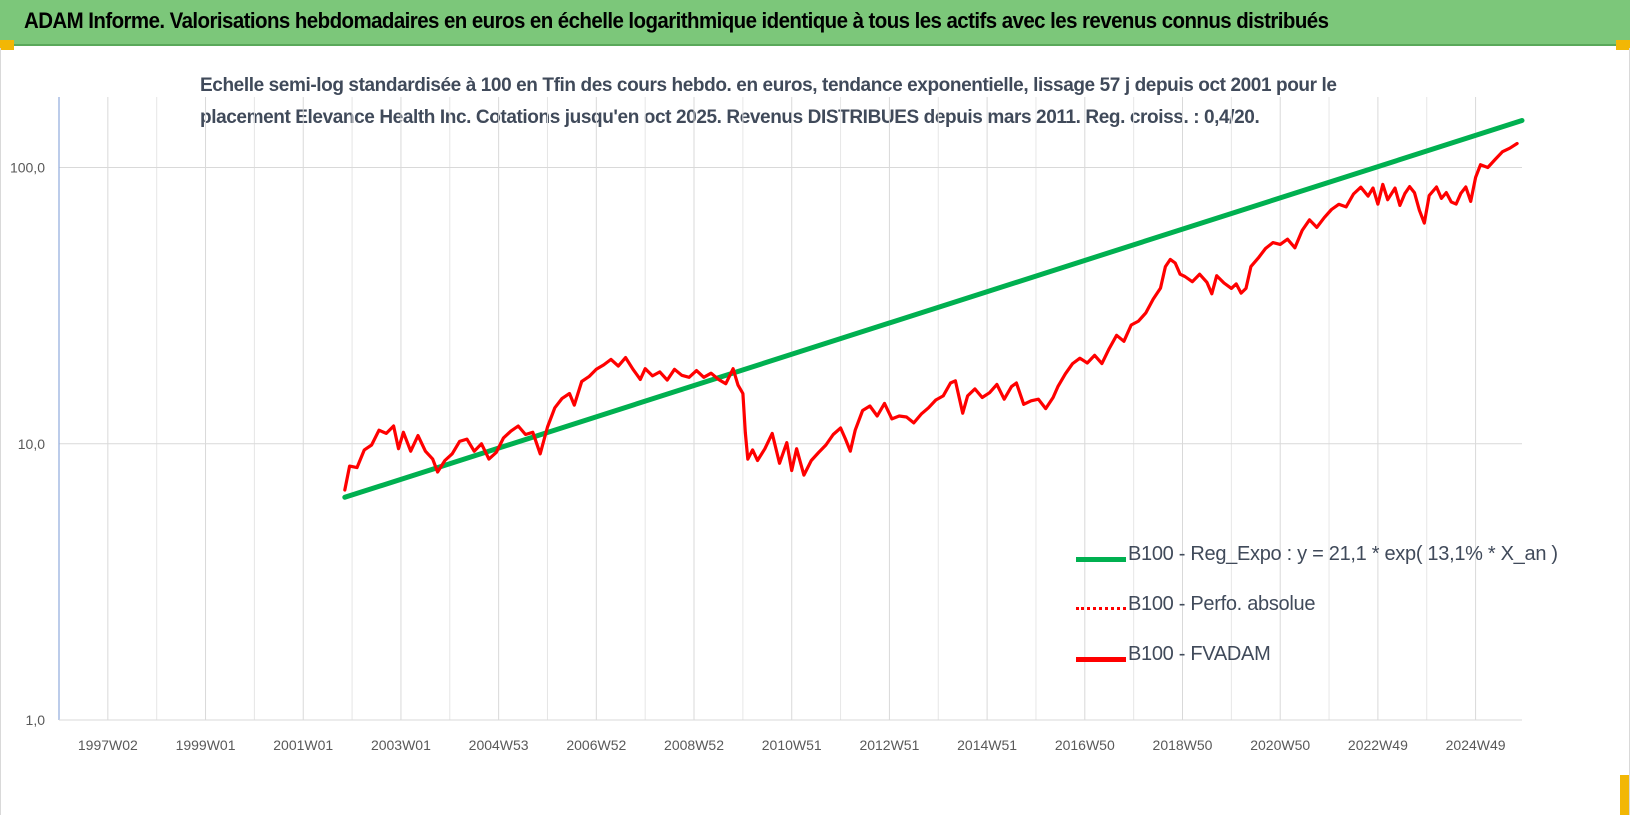  What do you see at coordinates (1476, 745) in the screenshot?
I see `x-tick-label: 2024W49` at bounding box center [1476, 745].